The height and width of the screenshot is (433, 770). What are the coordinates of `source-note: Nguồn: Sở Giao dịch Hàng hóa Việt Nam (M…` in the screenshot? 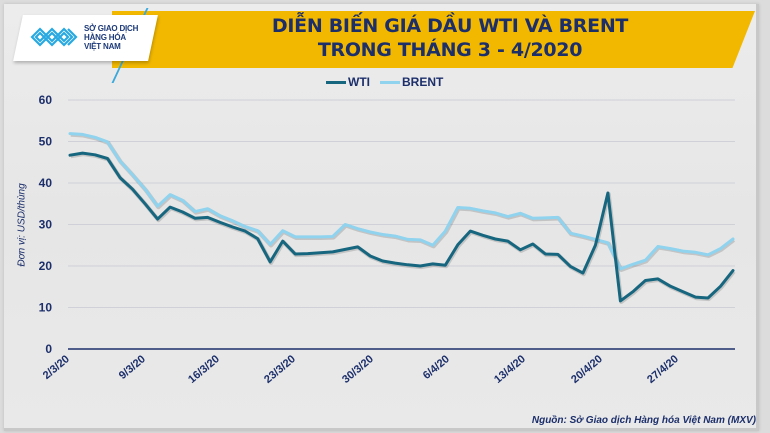 It's located at (643, 420).